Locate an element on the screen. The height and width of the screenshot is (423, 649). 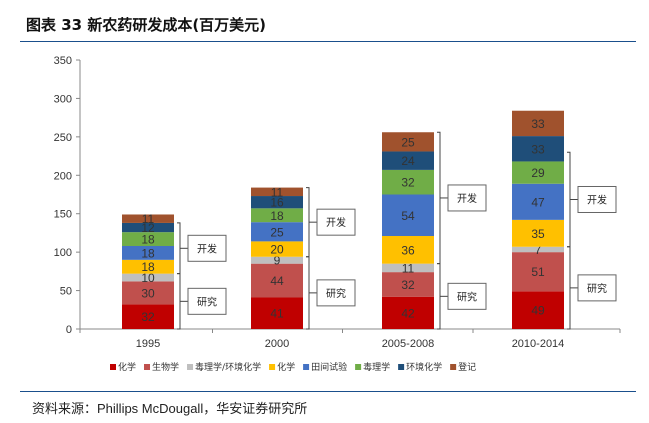
data-label: 42 is located at coordinates (408, 313).